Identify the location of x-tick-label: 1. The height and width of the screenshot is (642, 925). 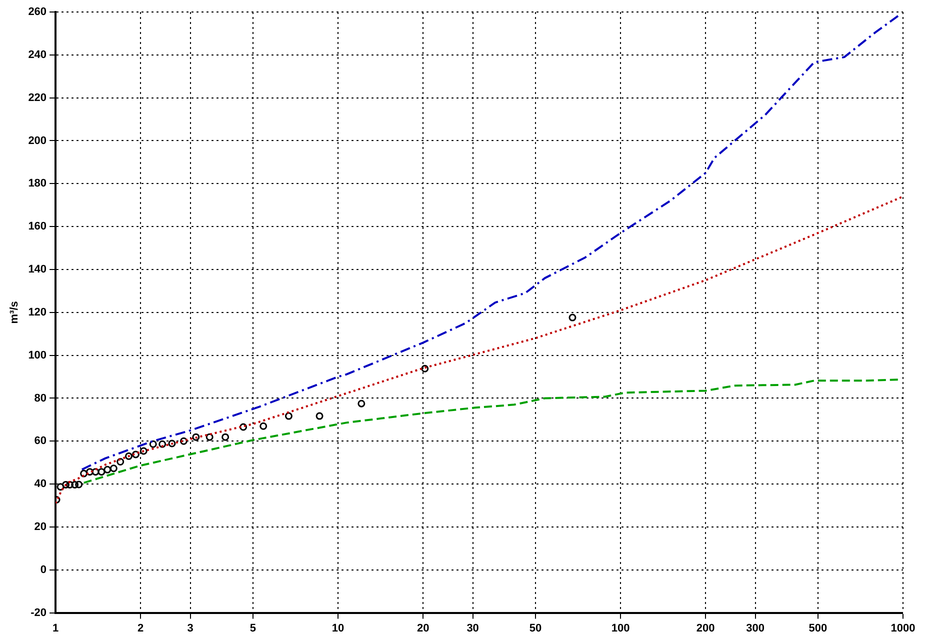
(55, 628).